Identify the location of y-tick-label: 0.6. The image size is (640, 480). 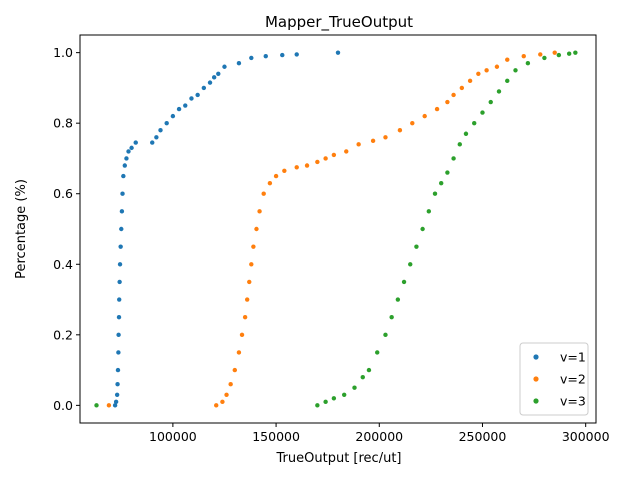
(63, 193).